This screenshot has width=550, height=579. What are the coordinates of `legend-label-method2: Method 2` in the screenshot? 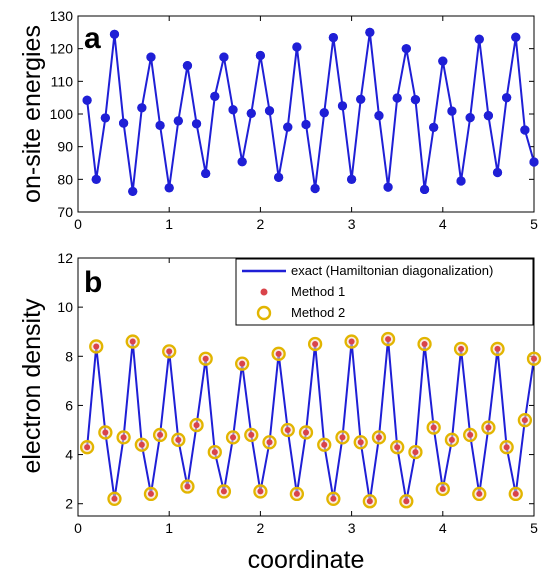 It's located at (318, 312).